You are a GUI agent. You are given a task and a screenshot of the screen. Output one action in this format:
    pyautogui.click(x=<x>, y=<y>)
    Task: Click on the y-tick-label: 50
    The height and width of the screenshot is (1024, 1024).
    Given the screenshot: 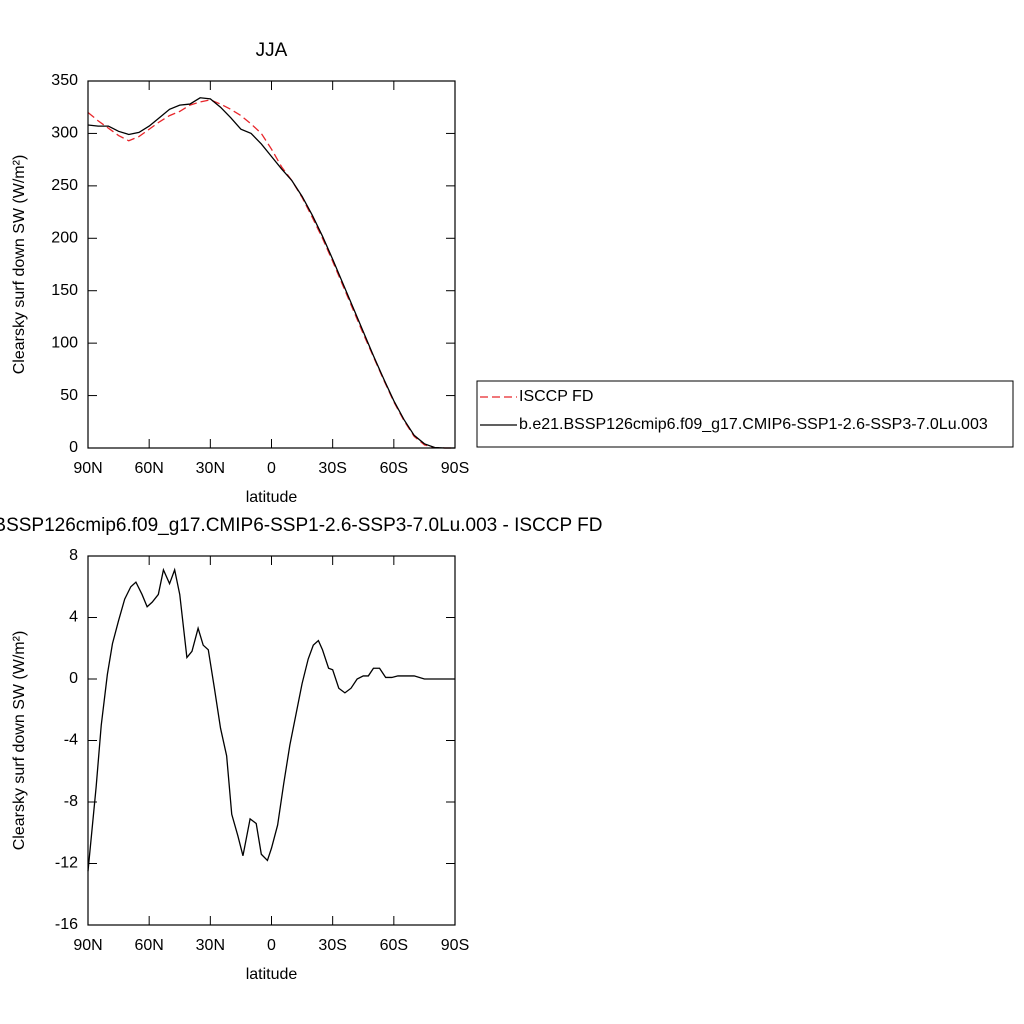 What is the action you would take?
    pyautogui.click(x=69, y=395)
    